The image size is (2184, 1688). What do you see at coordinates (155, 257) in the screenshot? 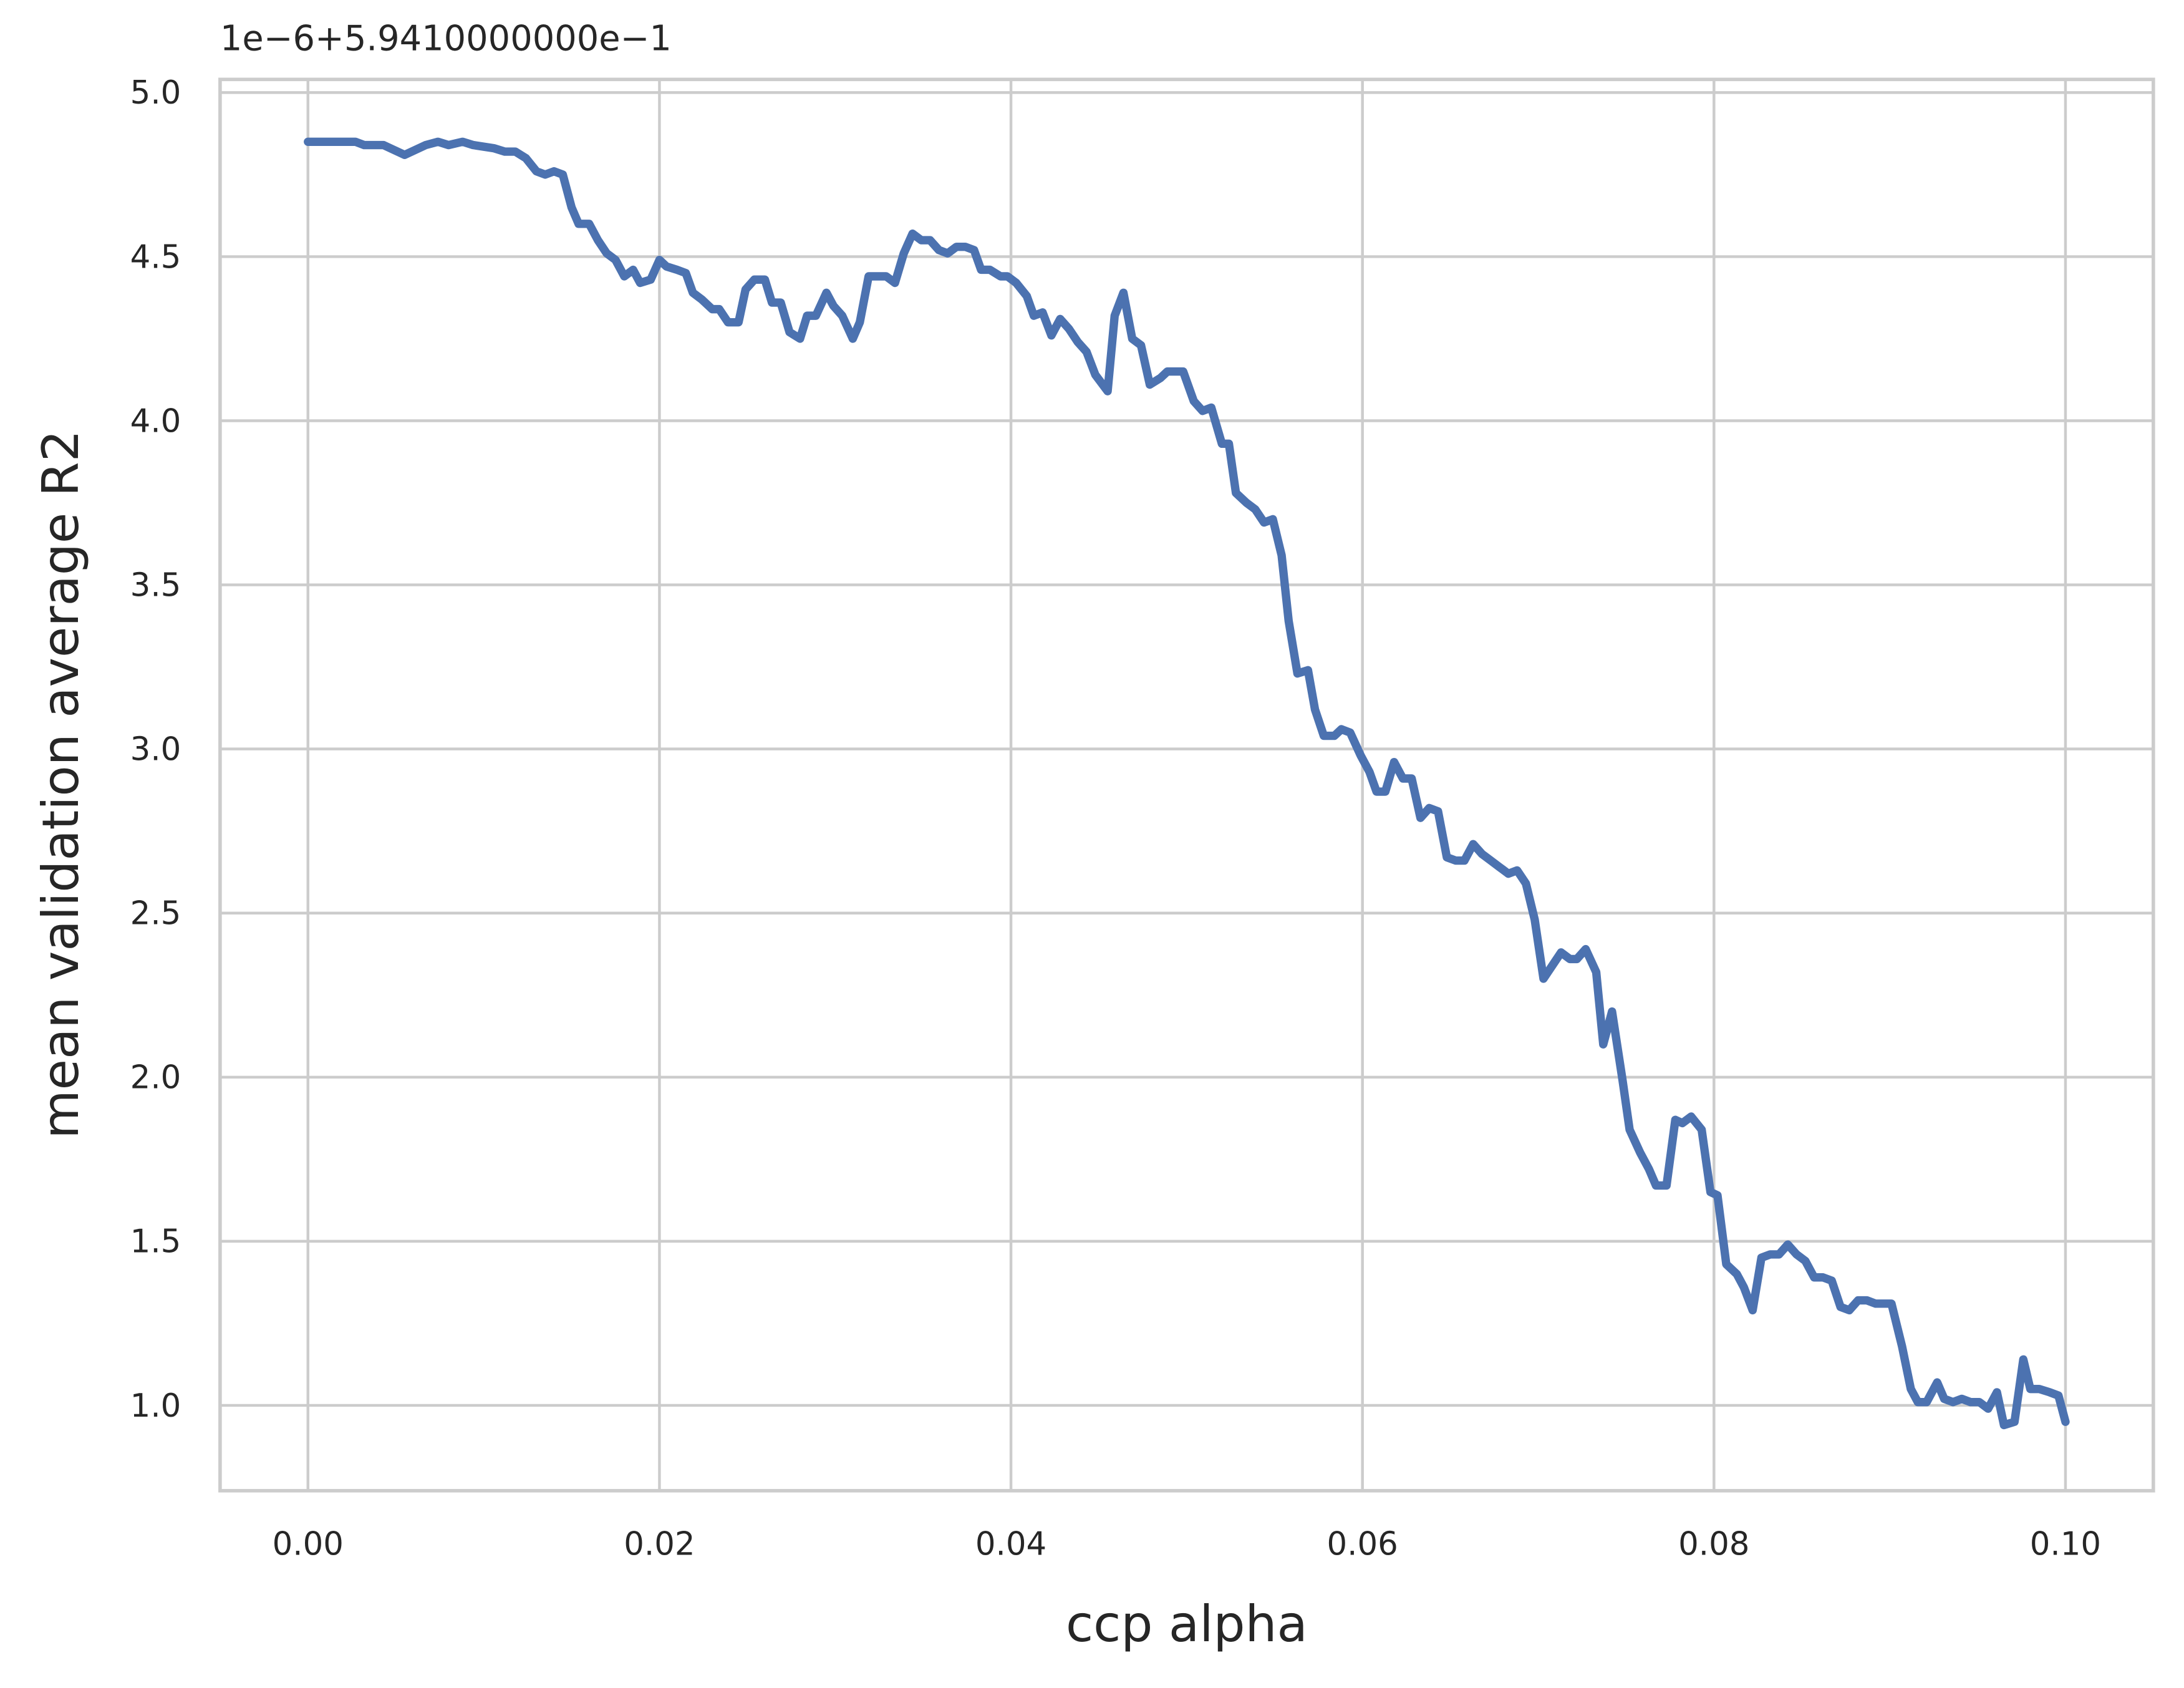
I see `y-tick-label: 4.5` at bounding box center [155, 257].